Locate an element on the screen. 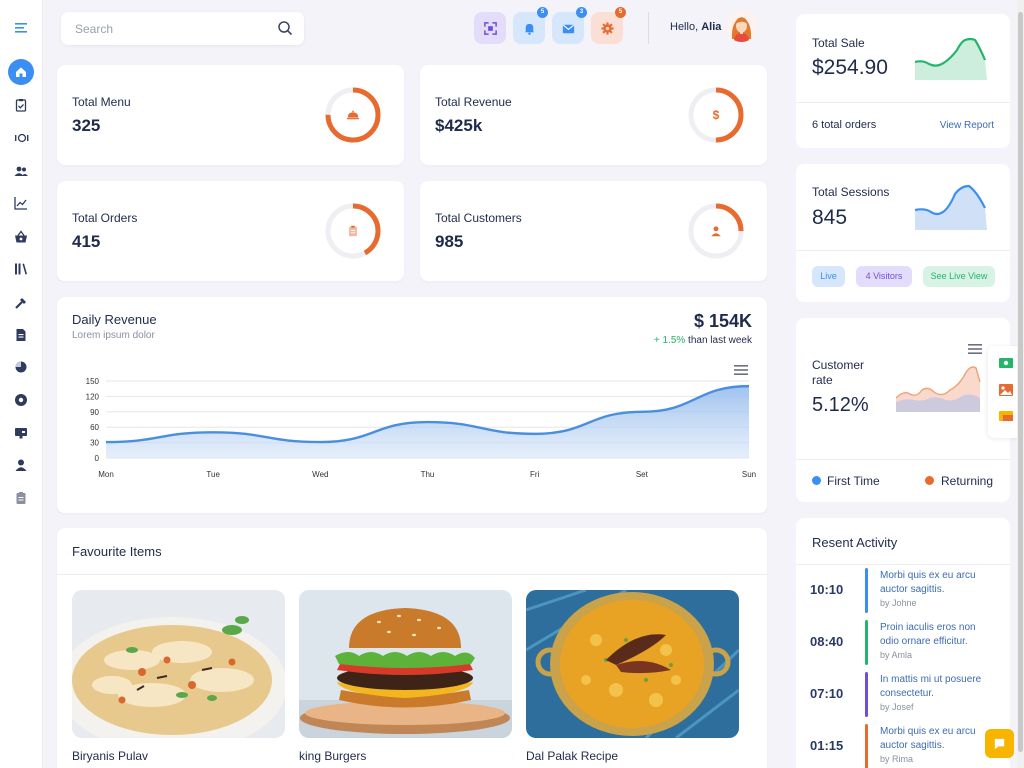 The width and height of the screenshot is (1024, 768). chart-subtitle: Lorem ipsum dolor is located at coordinates (113, 335).